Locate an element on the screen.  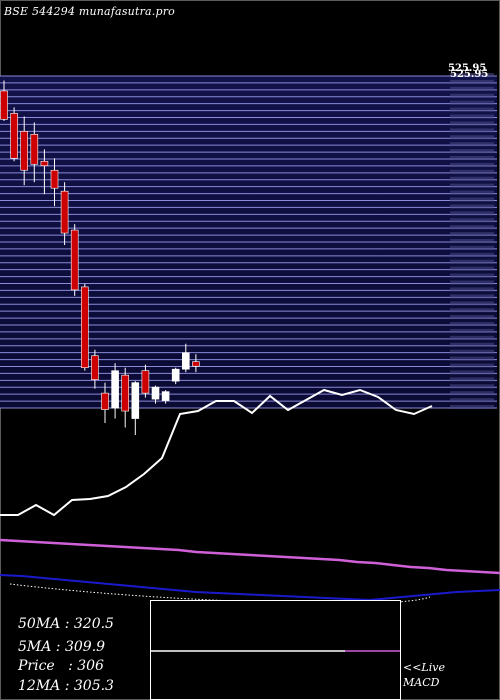
blue-moving-average-line is located at coordinates (250, 588).